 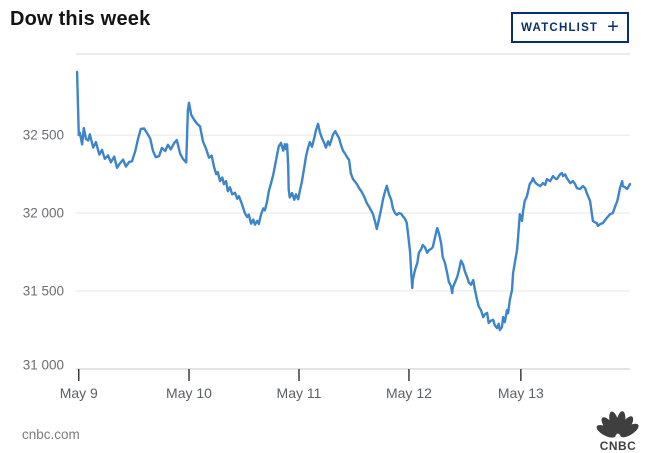 I want to click on plus-icon: +, so click(x=613, y=26).